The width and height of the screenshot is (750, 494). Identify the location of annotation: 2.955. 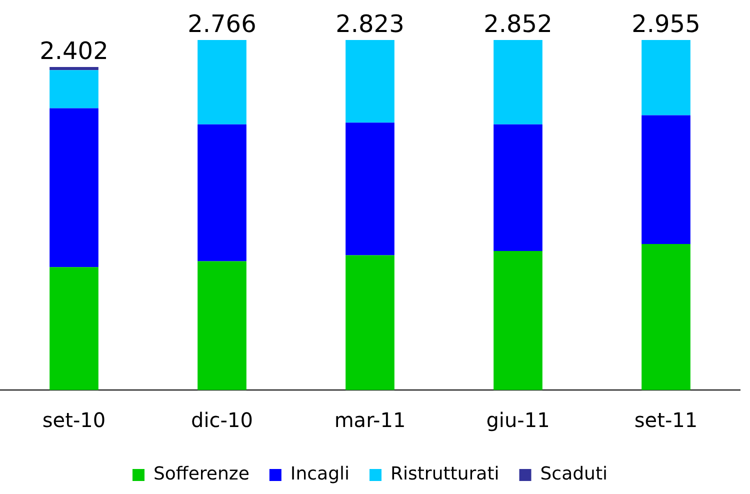
(666, 24).